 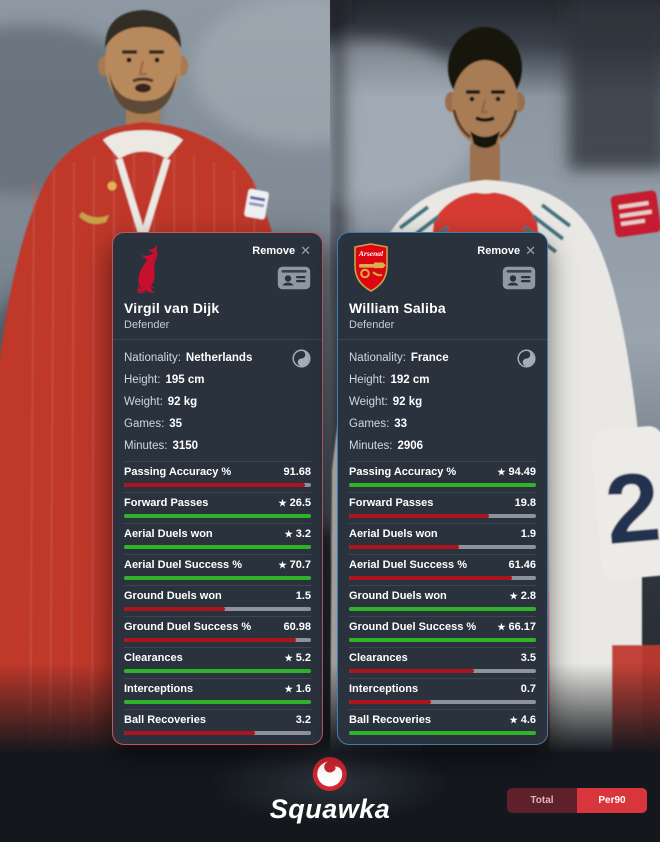 I want to click on stat-value: ★3.2, so click(x=303, y=720).